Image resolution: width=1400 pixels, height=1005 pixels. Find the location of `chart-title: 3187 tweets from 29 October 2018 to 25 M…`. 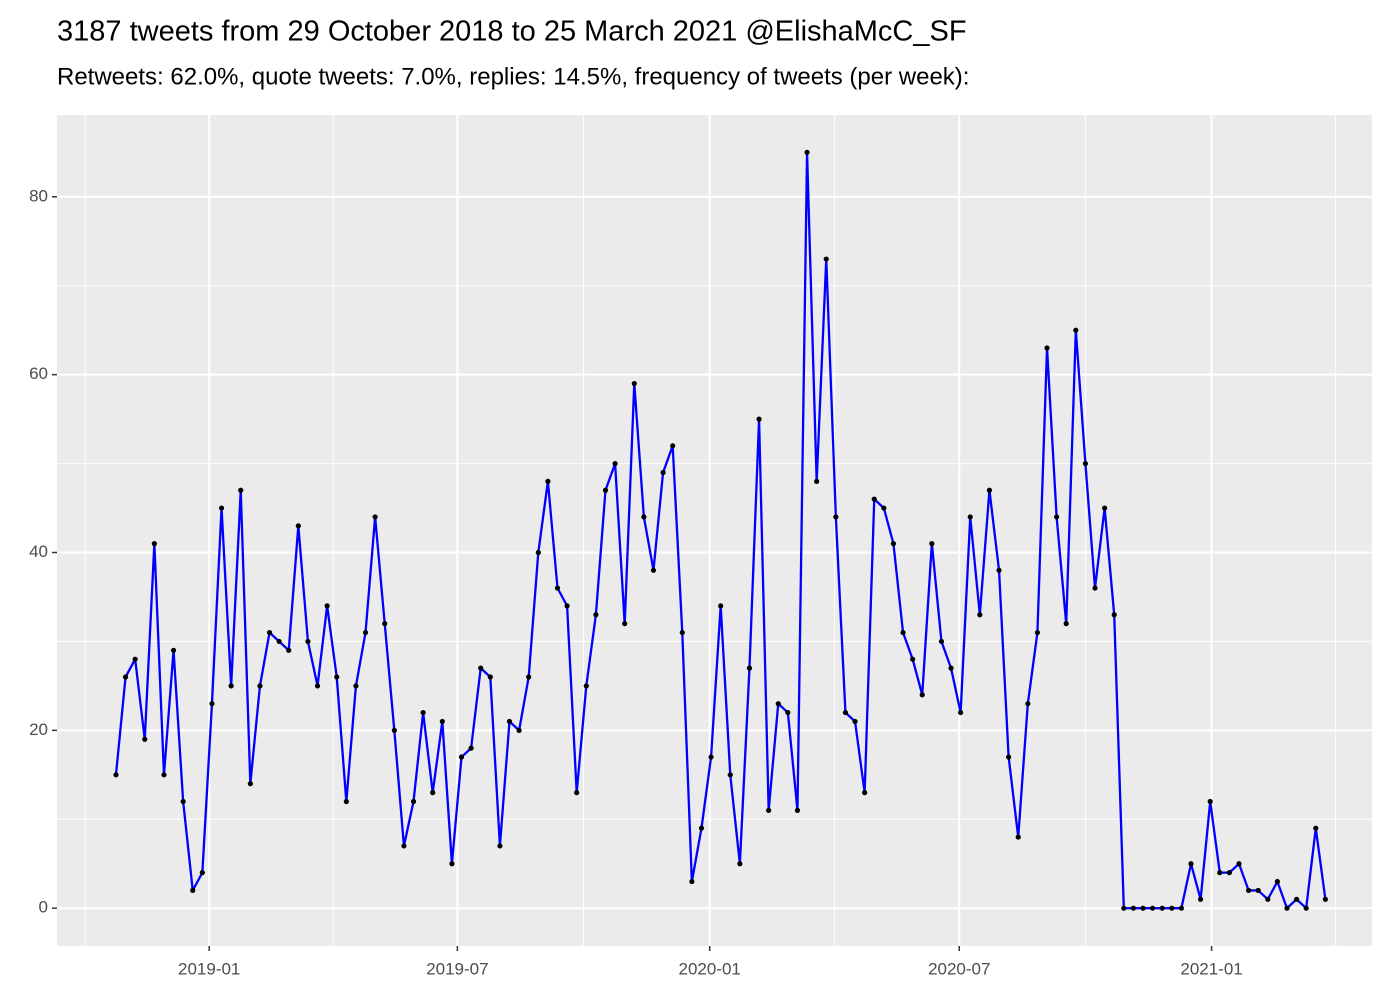

chart-title: 3187 tweets from 29 October 2018 to 25 M… is located at coordinates (512, 32).